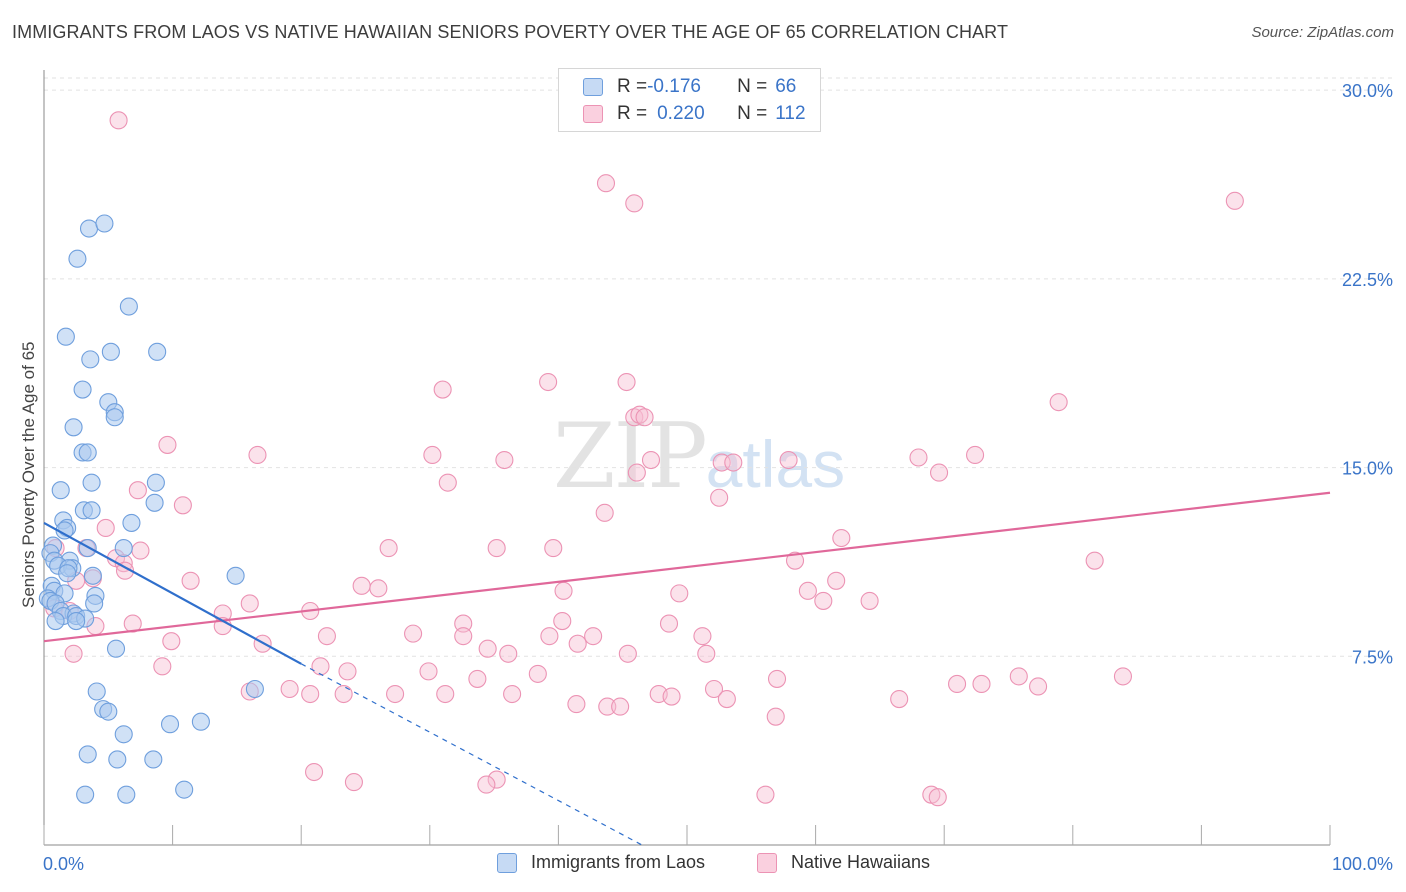 The height and width of the screenshot is (892, 1406). What do you see at coordinates (1372, 657) in the screenshot?
I see `y-tick-label: 7.5%` at bounding box center [1372, 657].